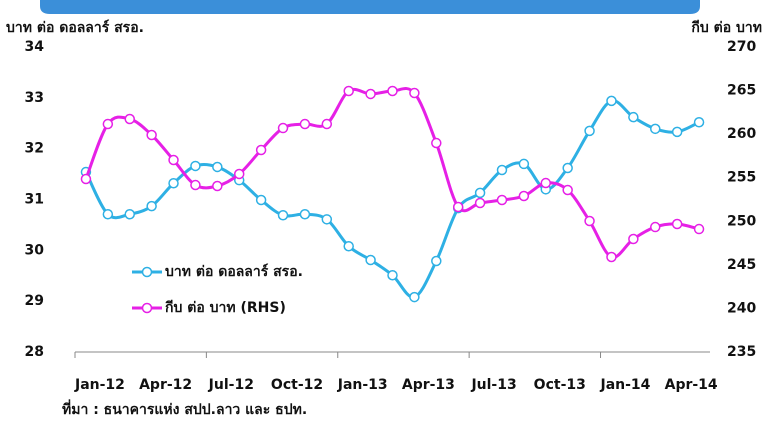  I want to click on header-banner, so click(370, 7).